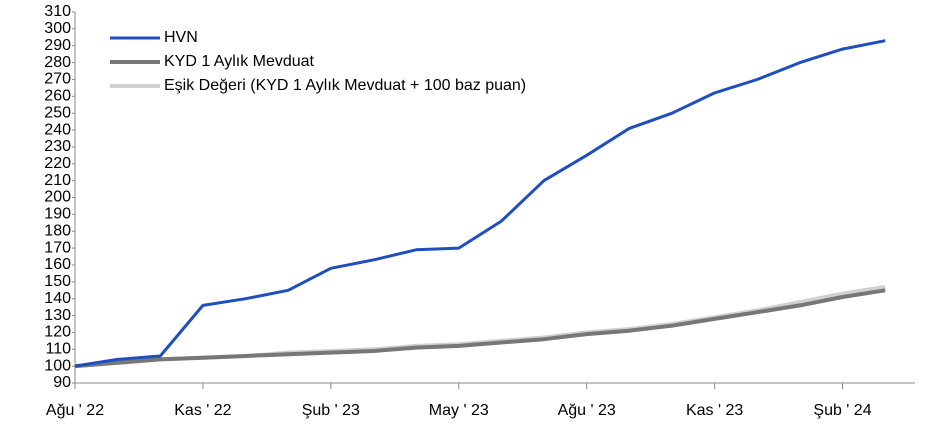 The image size is (938, 427). Describe the element at coordinates (57, 281) in the screenshot. I see `y-tick-label: 150` at that location.